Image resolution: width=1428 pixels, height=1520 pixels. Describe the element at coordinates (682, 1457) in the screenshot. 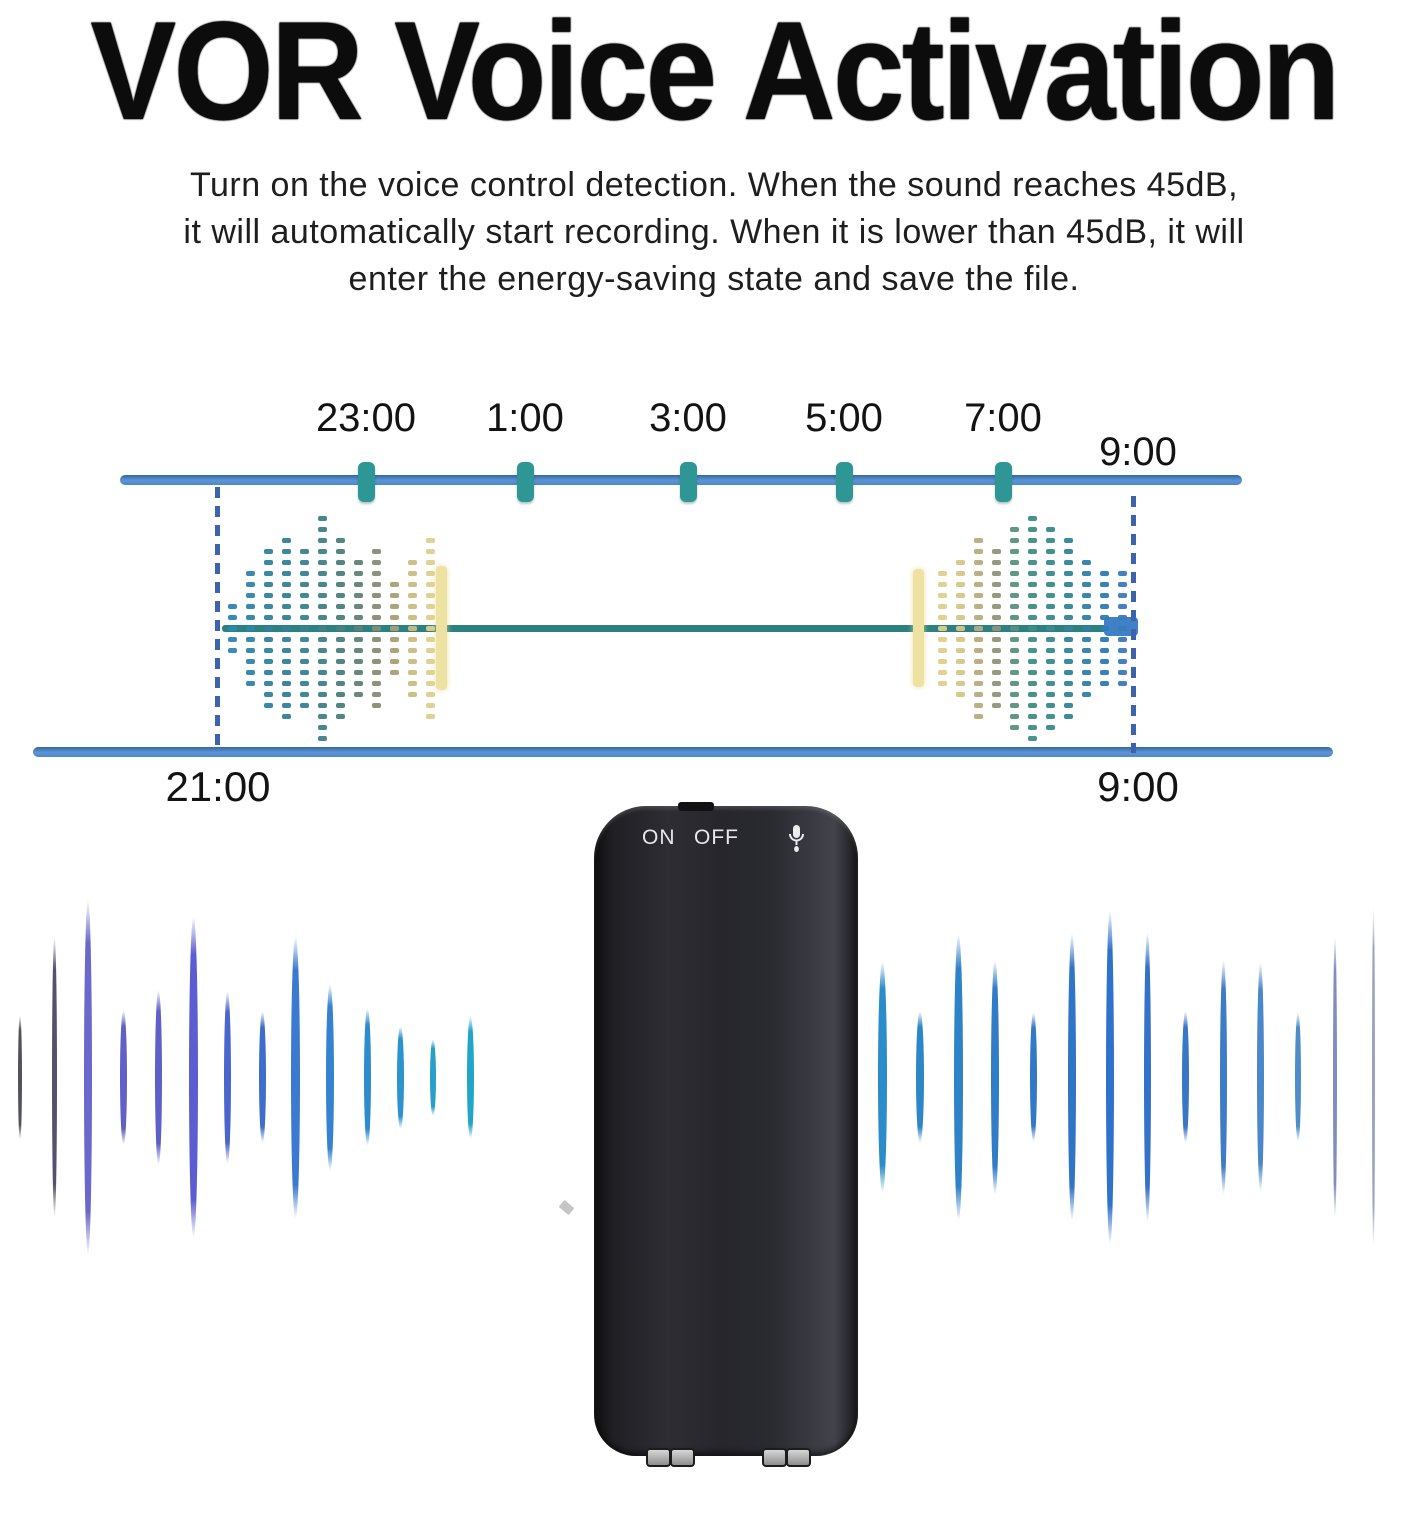

I see `bottom-clip-left2` at that location.